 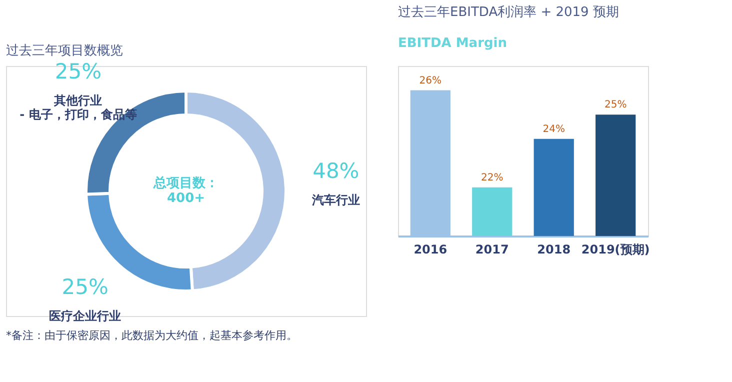 I want to click on x-tick-label: 2017, so click(x=492, y=249).